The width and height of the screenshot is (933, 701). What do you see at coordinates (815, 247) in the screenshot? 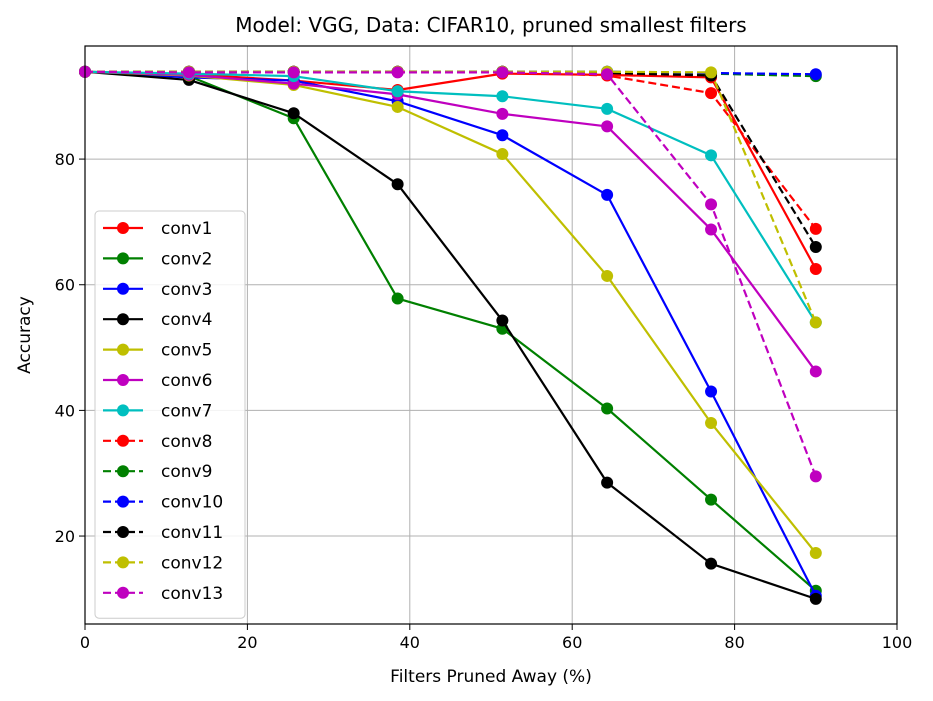
I see `data-point-conv11` at bounding box center [815, 247].